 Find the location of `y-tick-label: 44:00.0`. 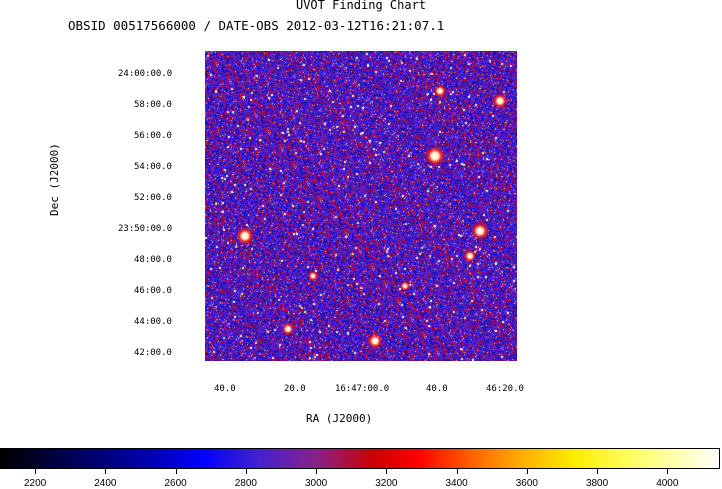

y-tick-label: 44:00.0 is located at coordinates (153, 322).